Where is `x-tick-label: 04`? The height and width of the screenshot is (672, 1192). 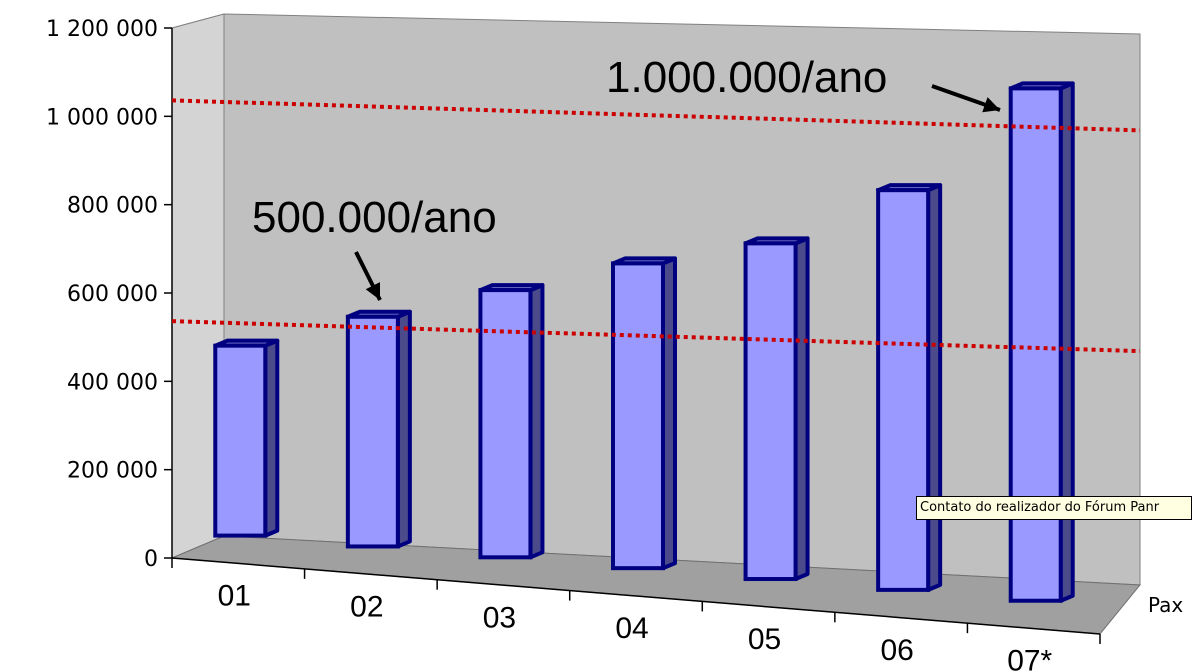
x-tick-label: 04 is located at coordinates (631, 628).